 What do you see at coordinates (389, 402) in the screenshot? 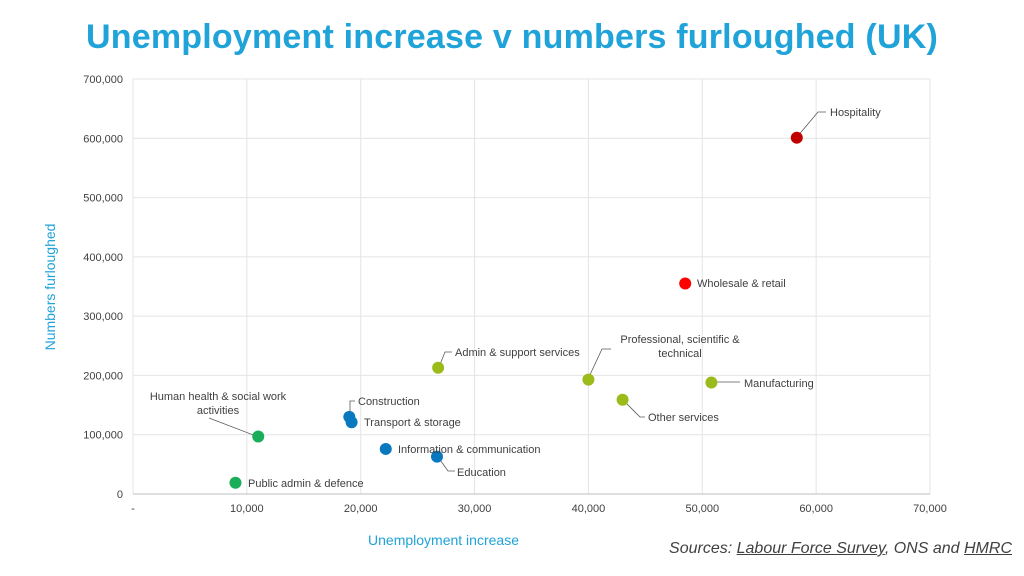
I see `point-label: Construction` at bounding box center [389, 402].